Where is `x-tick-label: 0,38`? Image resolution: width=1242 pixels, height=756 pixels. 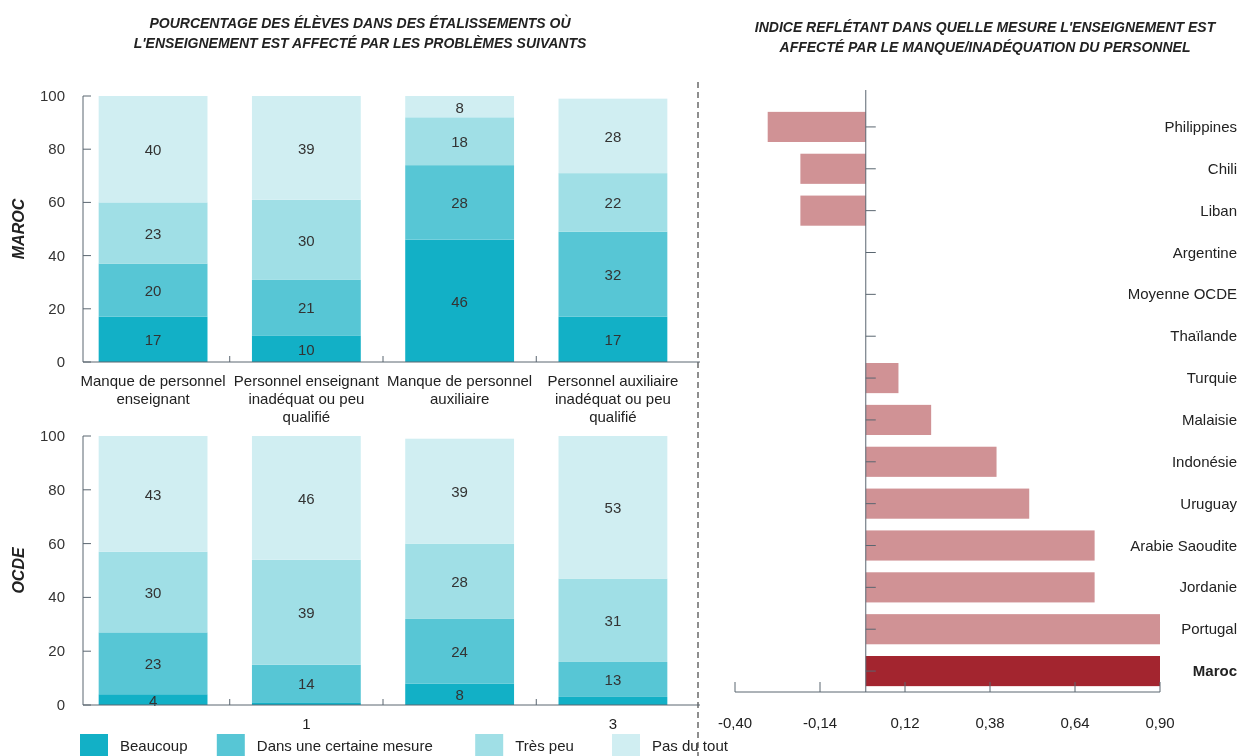
x-tick-label: 0,38 is located at coordinates (990, 722).